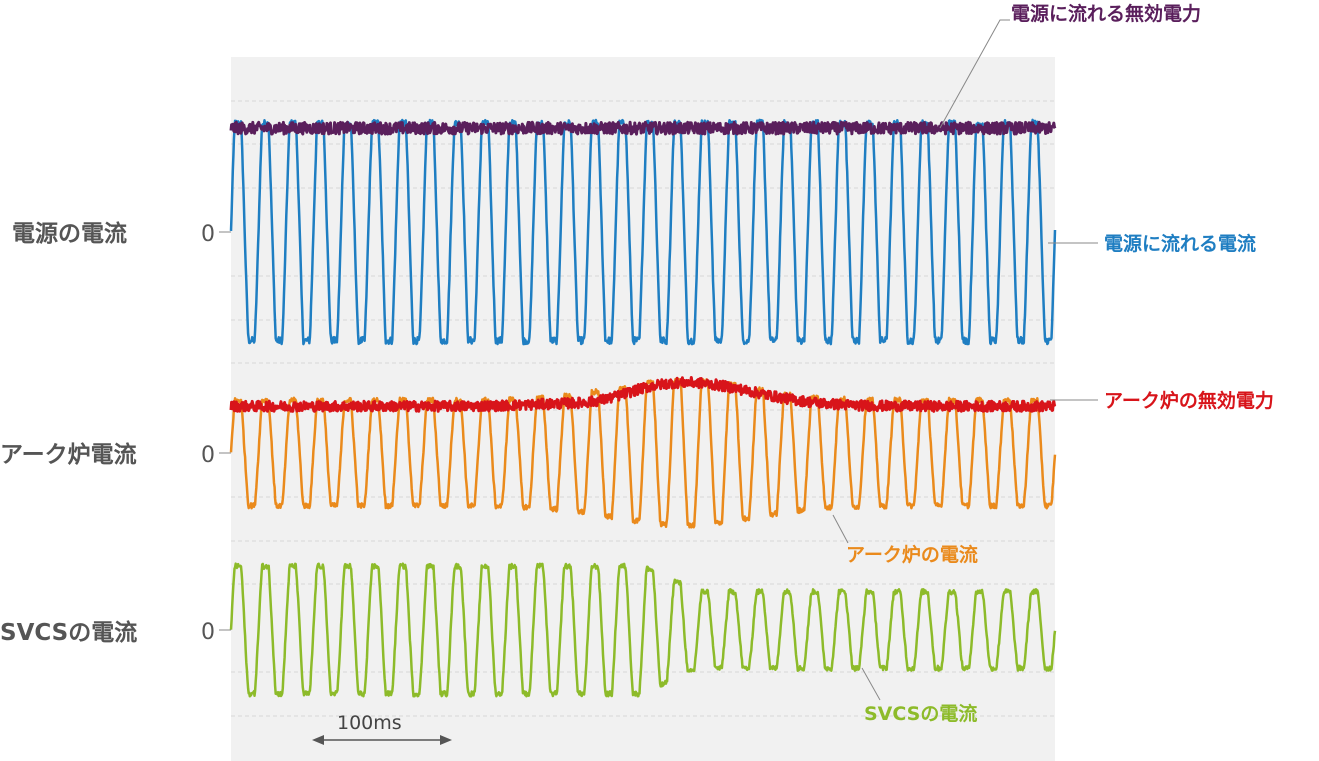 The image size is (1319, 761). What do you see at coordinates (1180, 243) in the screenshot?
I see `legend-source-current: 電源に流れる電流` at bounding box center [1180, 243].